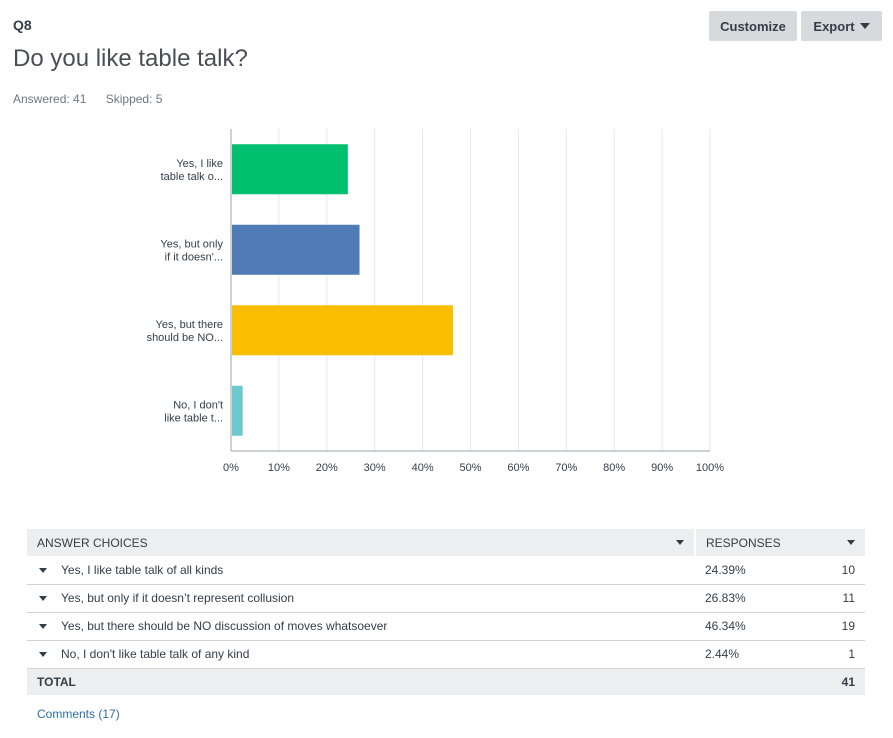 Image resolution: width=893 pixels, height=738 pixels. What do you see at coordinates (231, 468) in the screenshot?
I see `x-tick-label: 0%` at bounding box center [231, 468].